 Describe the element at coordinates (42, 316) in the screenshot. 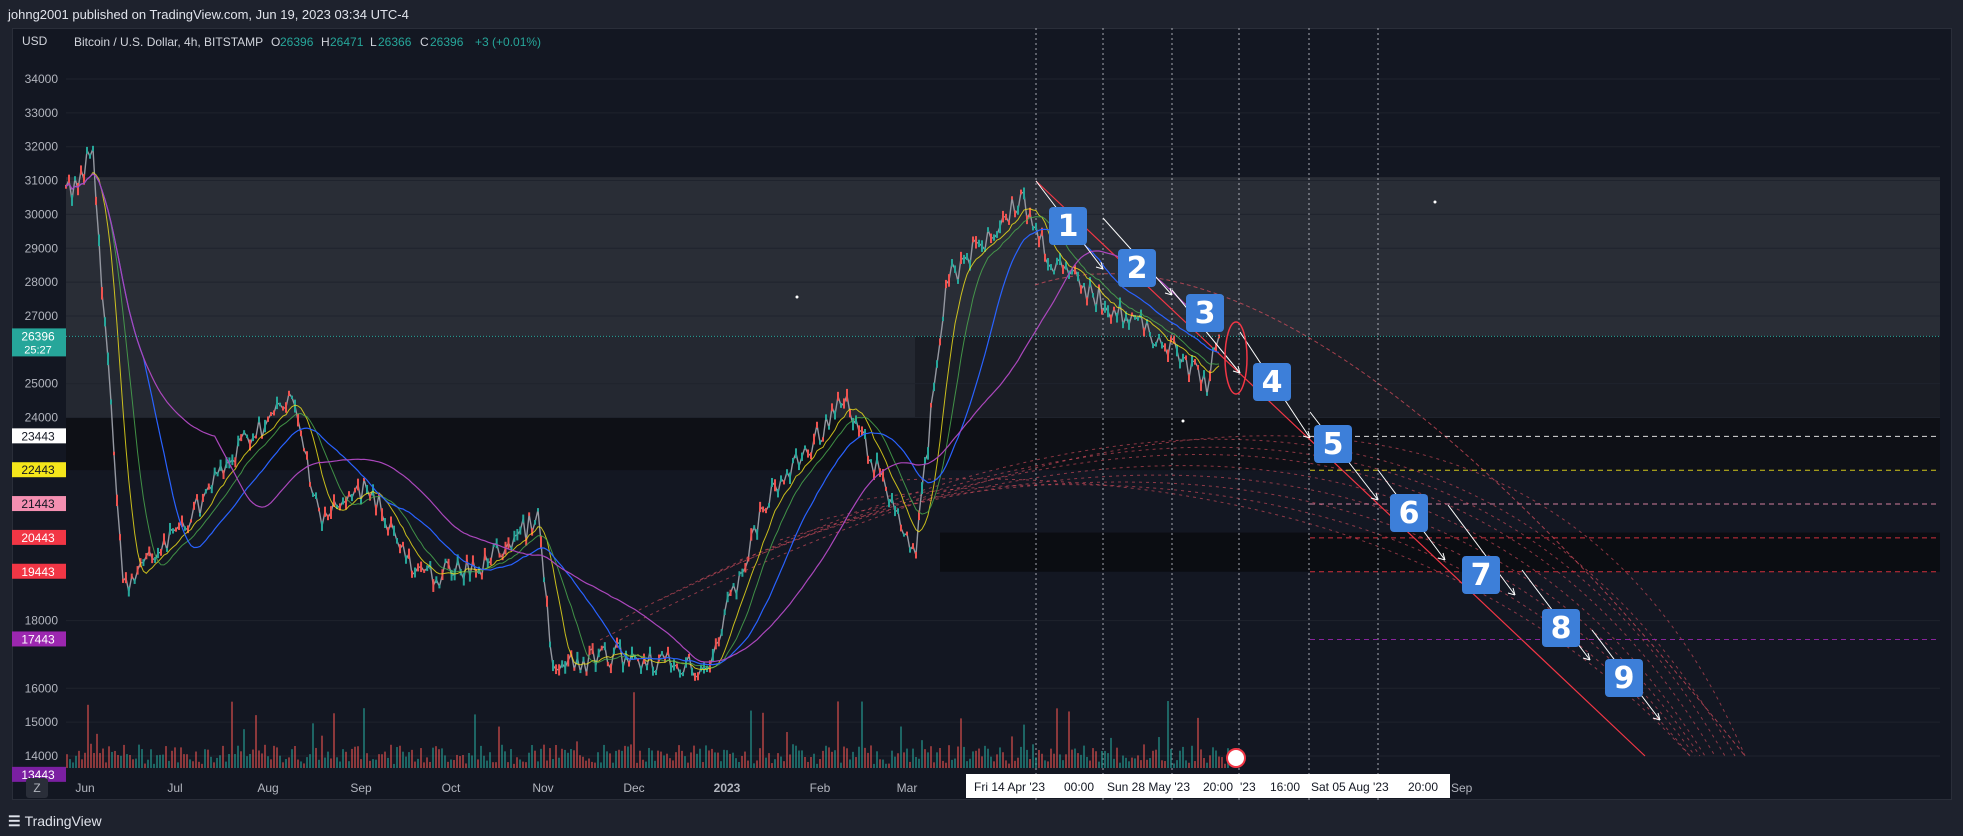

I see `y-tick-label: 27000` at that location.